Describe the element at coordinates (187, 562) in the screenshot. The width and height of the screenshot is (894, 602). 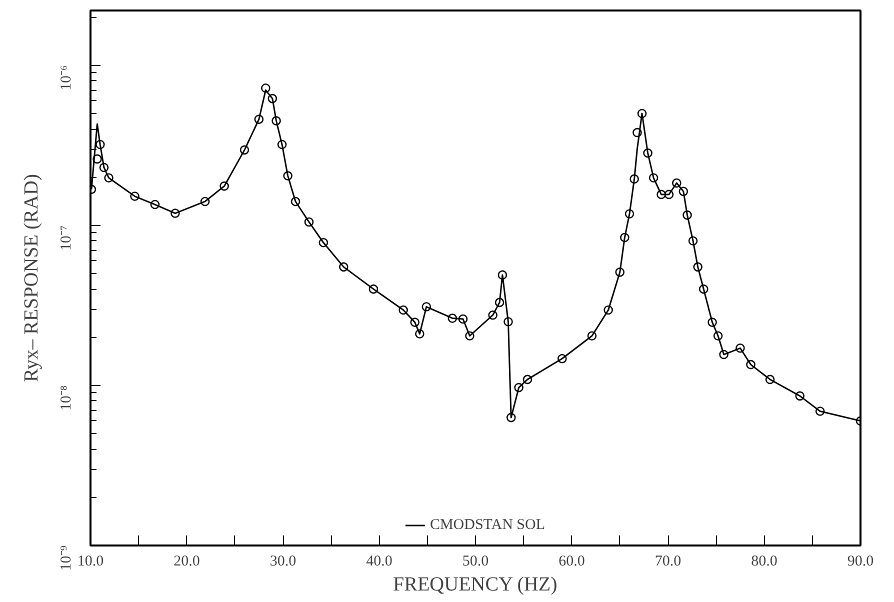
I see `x-tick-label: 20.0` at that location.